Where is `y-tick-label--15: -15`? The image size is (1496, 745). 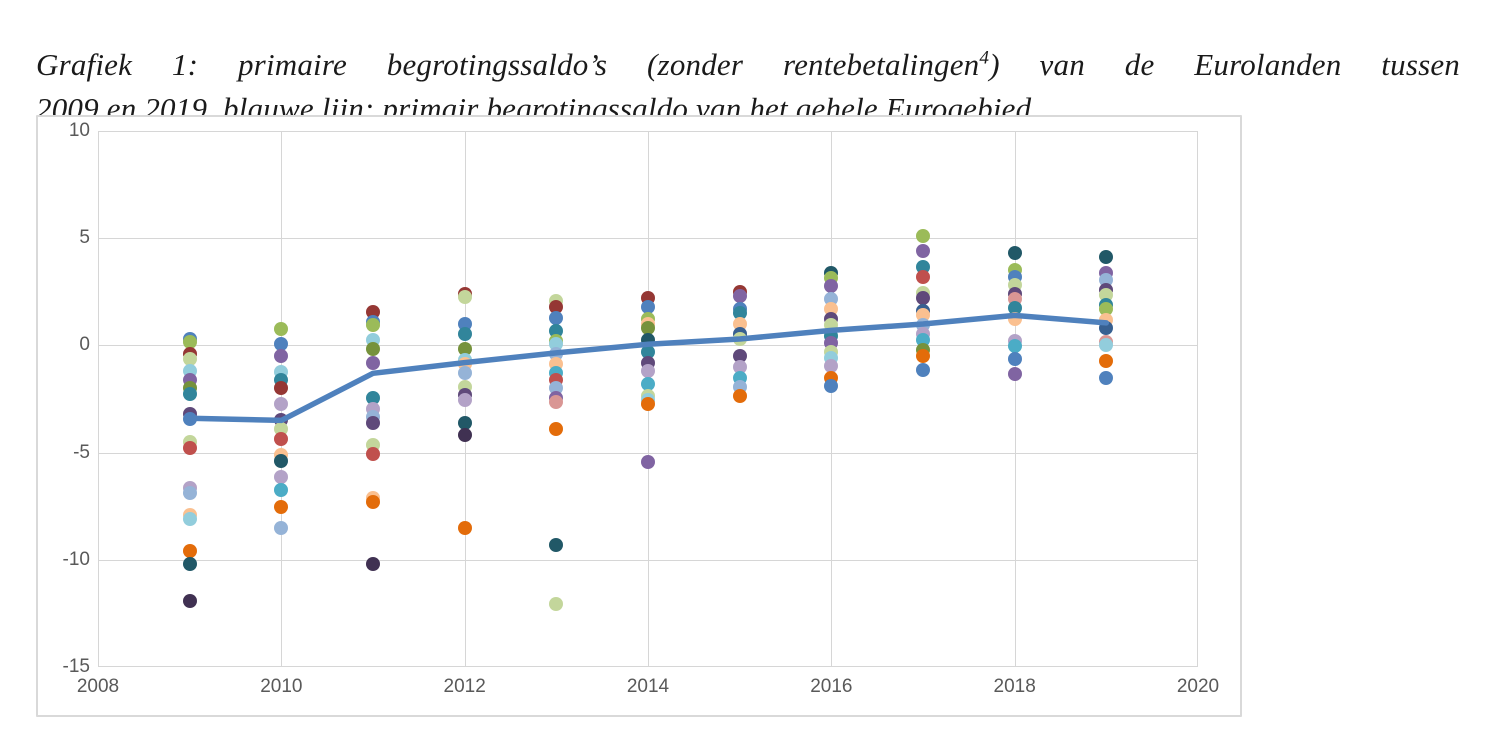 y-tick-label--15: -15 is located at coordinates (76, 666).